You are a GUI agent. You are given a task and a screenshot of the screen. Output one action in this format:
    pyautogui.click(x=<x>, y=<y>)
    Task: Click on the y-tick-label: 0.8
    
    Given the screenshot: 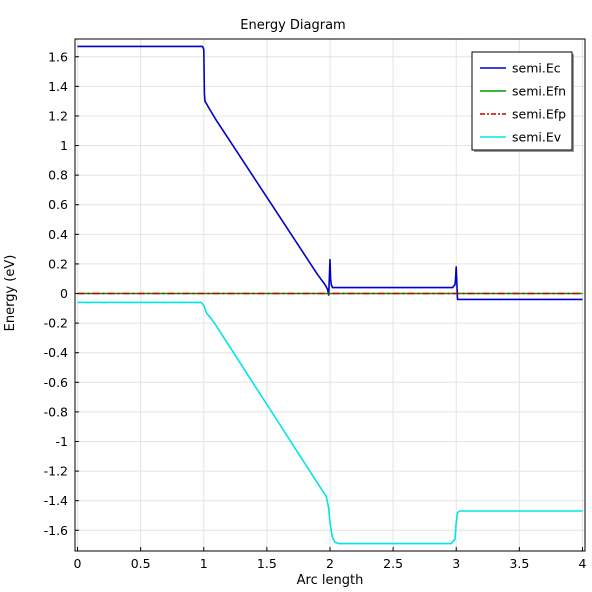 What is the action you would take?
    pyautogui.click(x=58, y=175)
    